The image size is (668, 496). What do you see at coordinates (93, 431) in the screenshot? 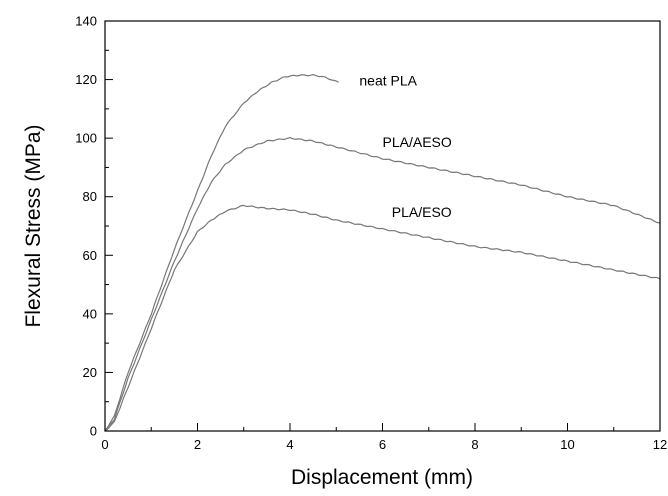
I see `y-tick-label: 0` at bounding box center [93, 431].